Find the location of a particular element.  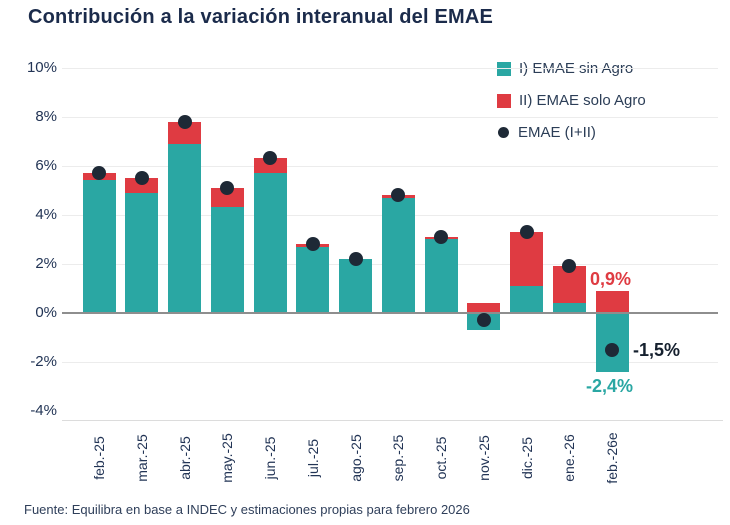

bar-feb-26e-solo-agro is located at coordinates (612, 301).